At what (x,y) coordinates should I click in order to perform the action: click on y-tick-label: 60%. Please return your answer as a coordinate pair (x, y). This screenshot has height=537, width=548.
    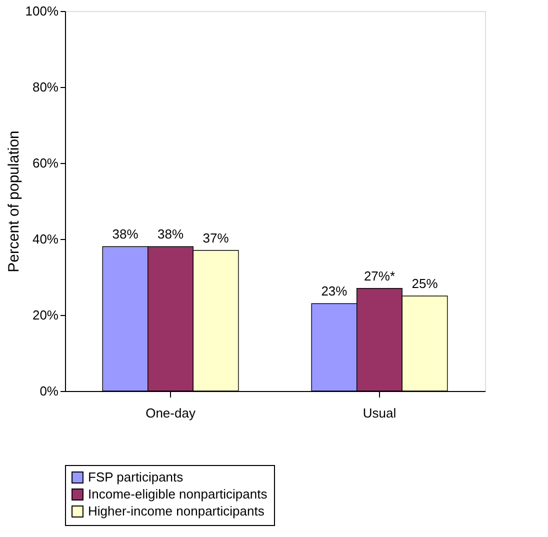
    Looking at the image, I should click on (45, 163).